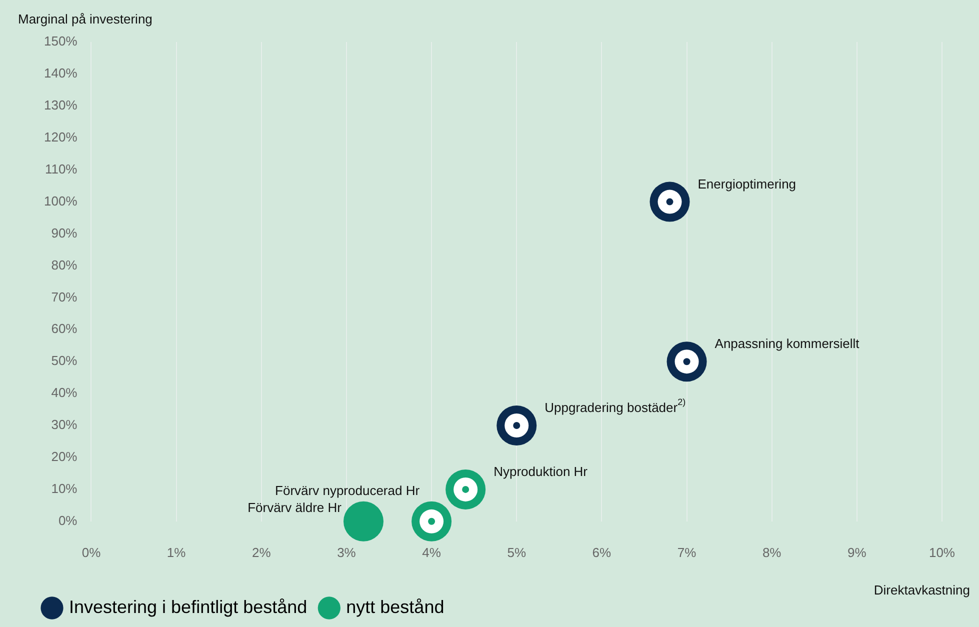 The height and width of the screenshot is (627, 979). What do you see at coordinates (687, 552) in the screenshot?
I see `x-tick-label: 7%` at bounding box center [687, 552].